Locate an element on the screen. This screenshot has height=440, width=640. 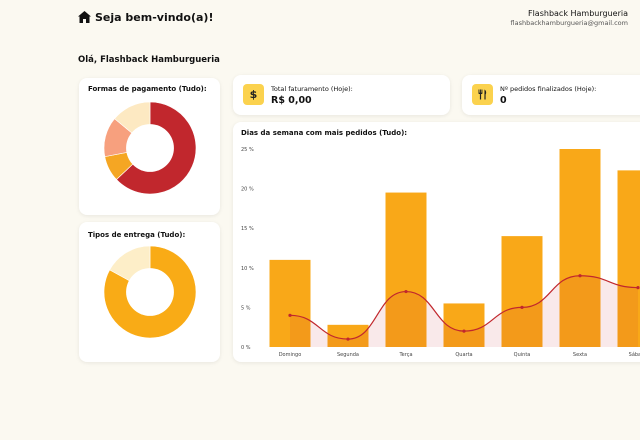
orders-value: 0 is located at coordinates (503, 100).